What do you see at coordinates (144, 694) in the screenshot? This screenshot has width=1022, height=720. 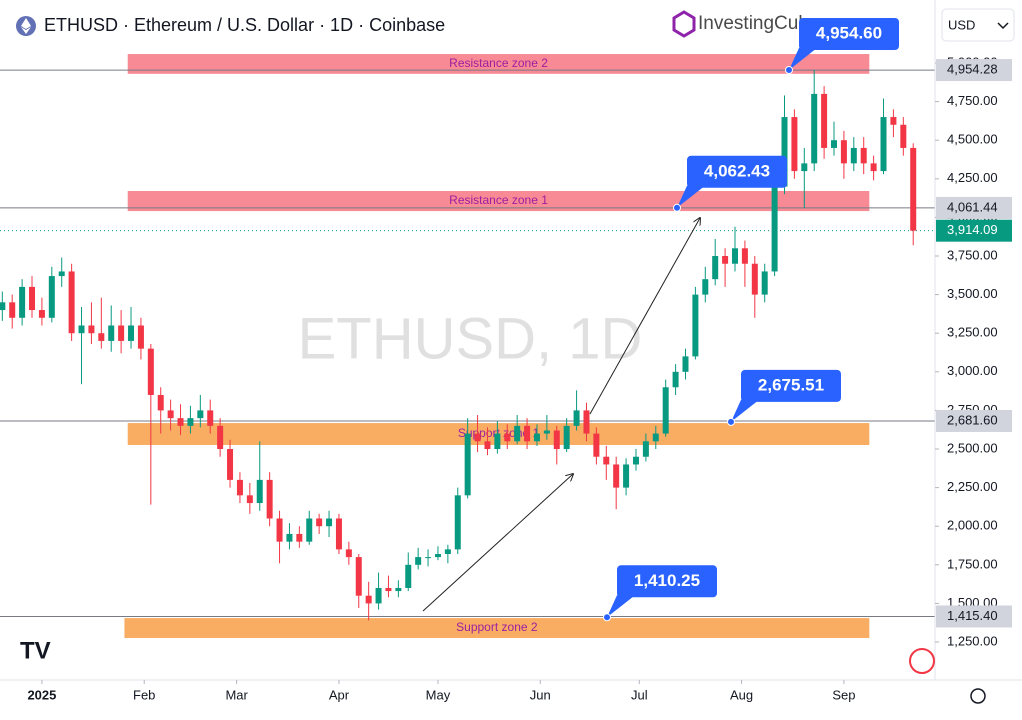 I see `x-tick-label: Feb` at bounding box center [144, 694].